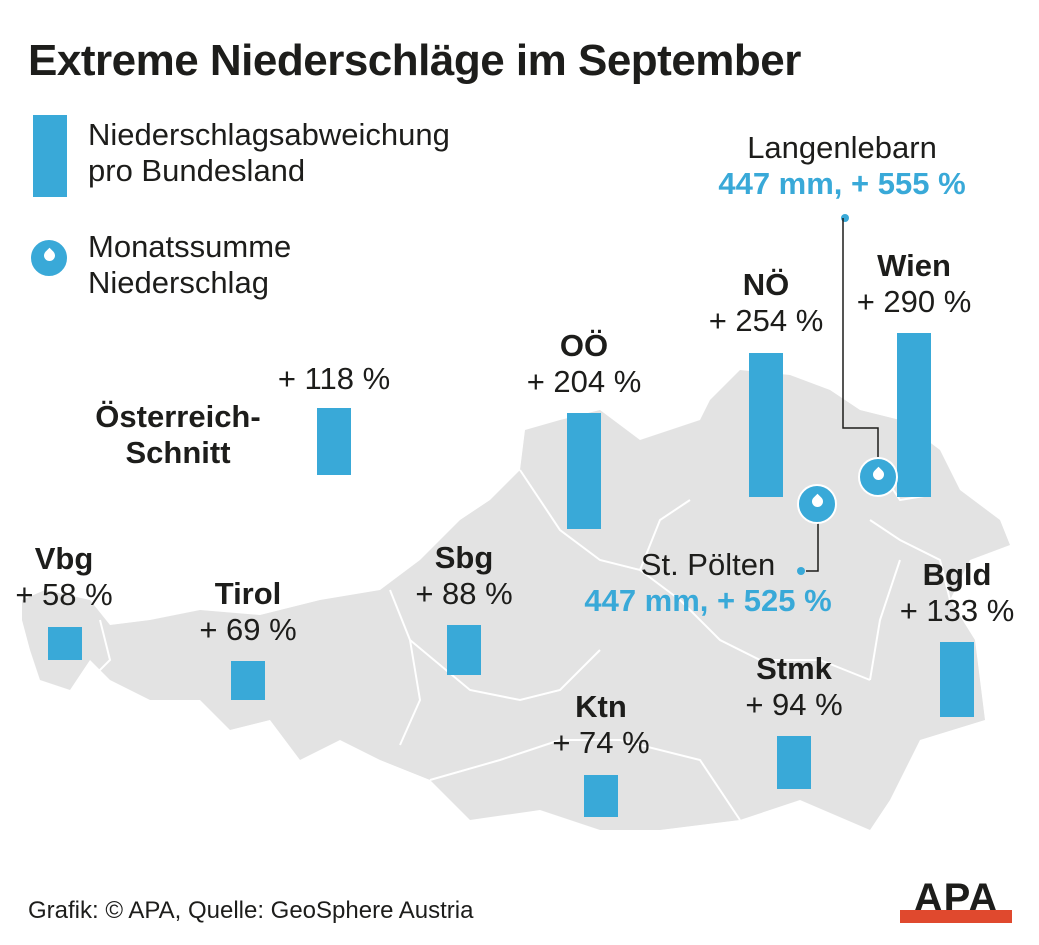 This screenshot has width=1039, height=945. I want to click on page-title: Extreme Niederschläge im September, so click(414, 60).